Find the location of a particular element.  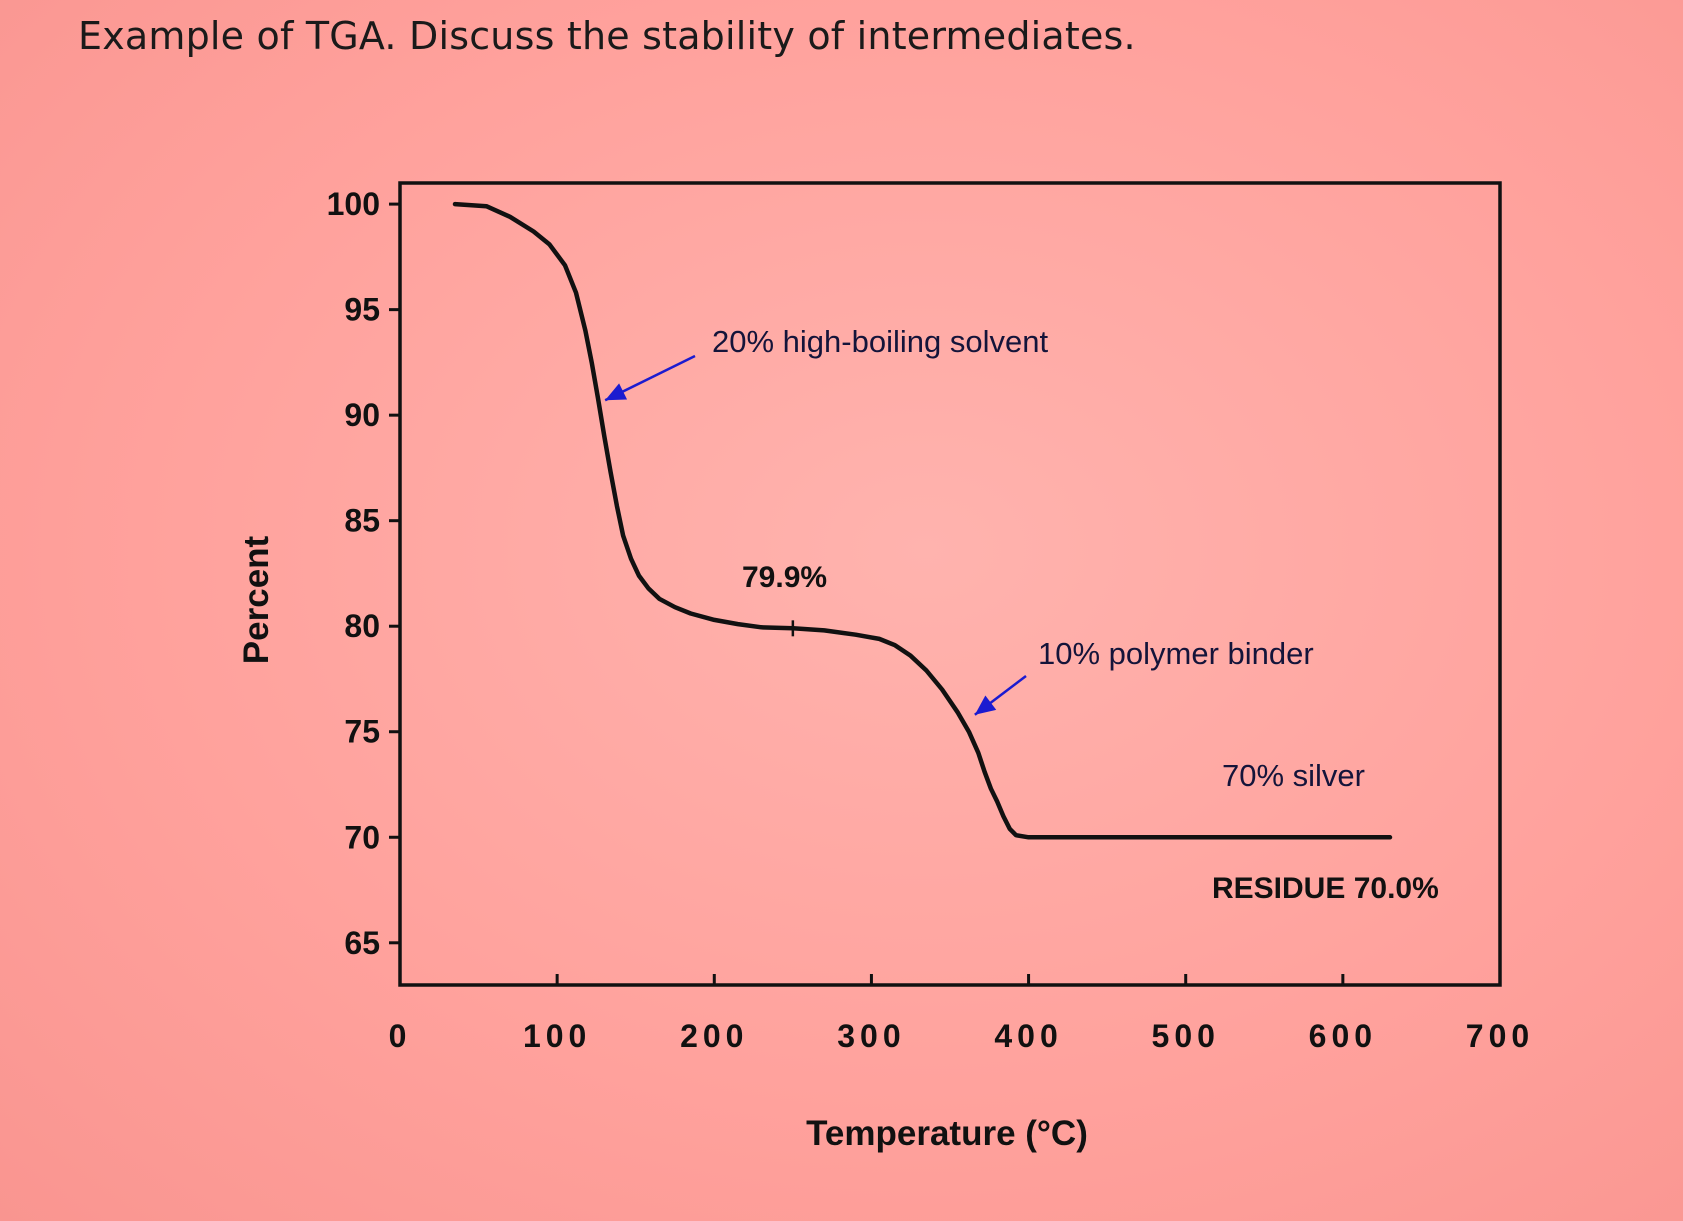

x-axis-title: Temperature (°C) is located at coordinates (947, 1133).